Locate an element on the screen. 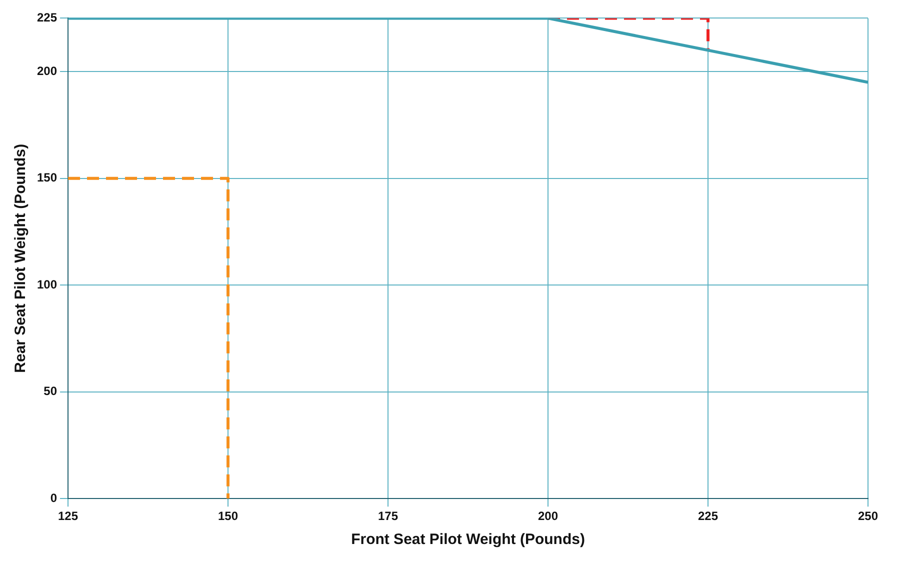  x-tick-label: 150 is located at coordinates (228, 516).